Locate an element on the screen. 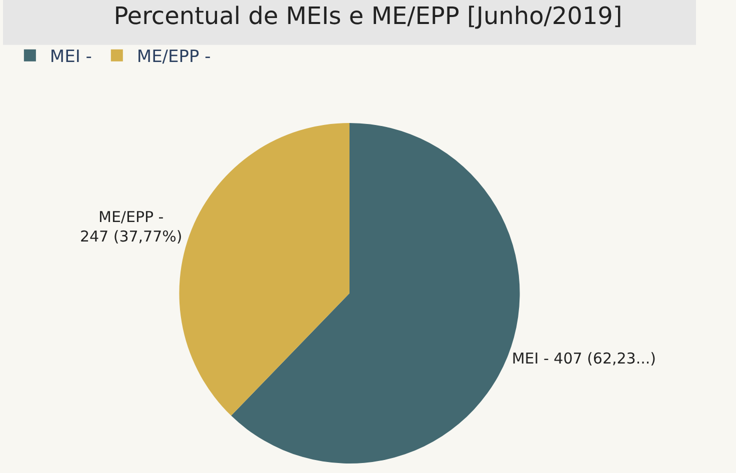  legend-label: ME/EPP - is located at coordinates (173, 57).